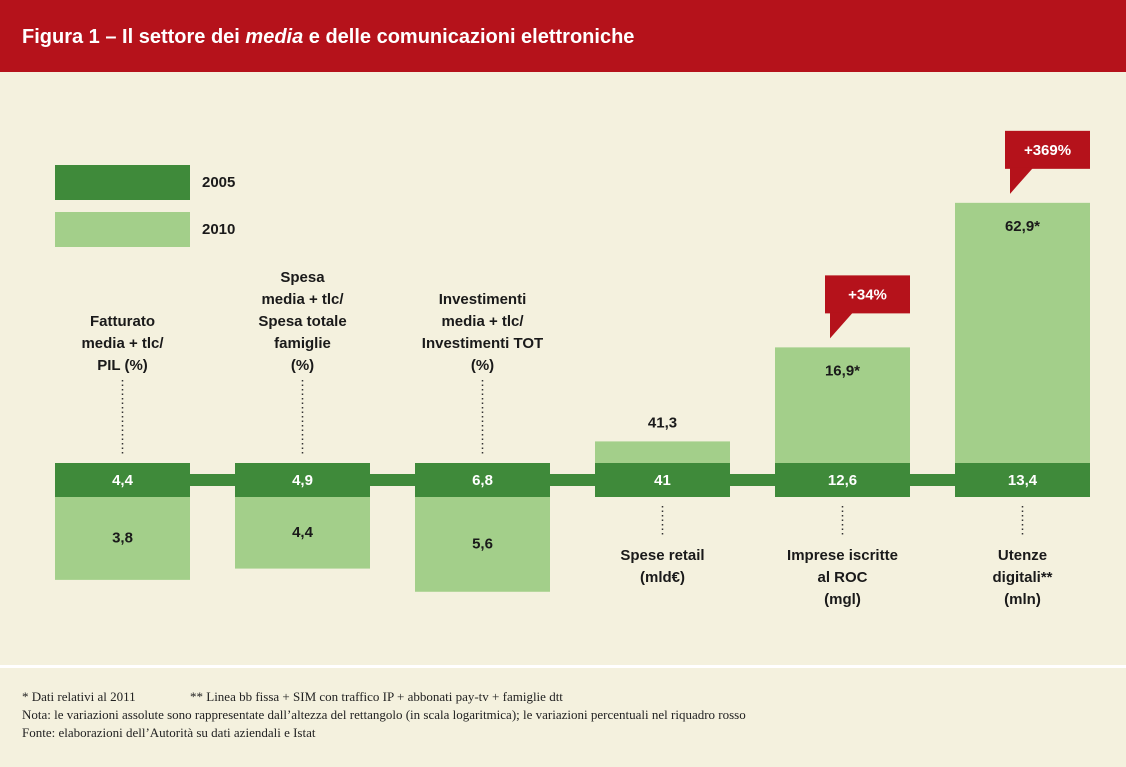 The height and width of the screenshot is (767, 1126). What do you see at coordinates (122, 321) in the screenshot?
I see `category-label: Fatturato` at bounding box center [122, 321].